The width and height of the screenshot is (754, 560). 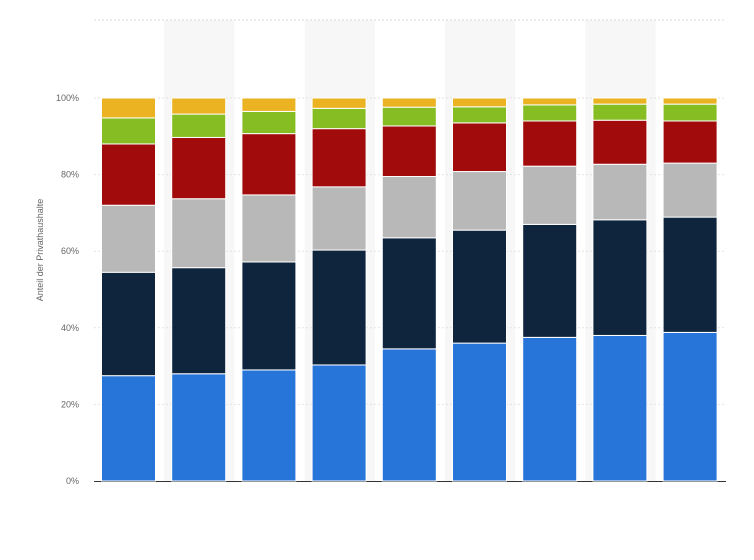 What do you see at coordinates (67, 98) in the screenshot?
I see `y-tick-label: 100%` at bounding box center [67, 98].